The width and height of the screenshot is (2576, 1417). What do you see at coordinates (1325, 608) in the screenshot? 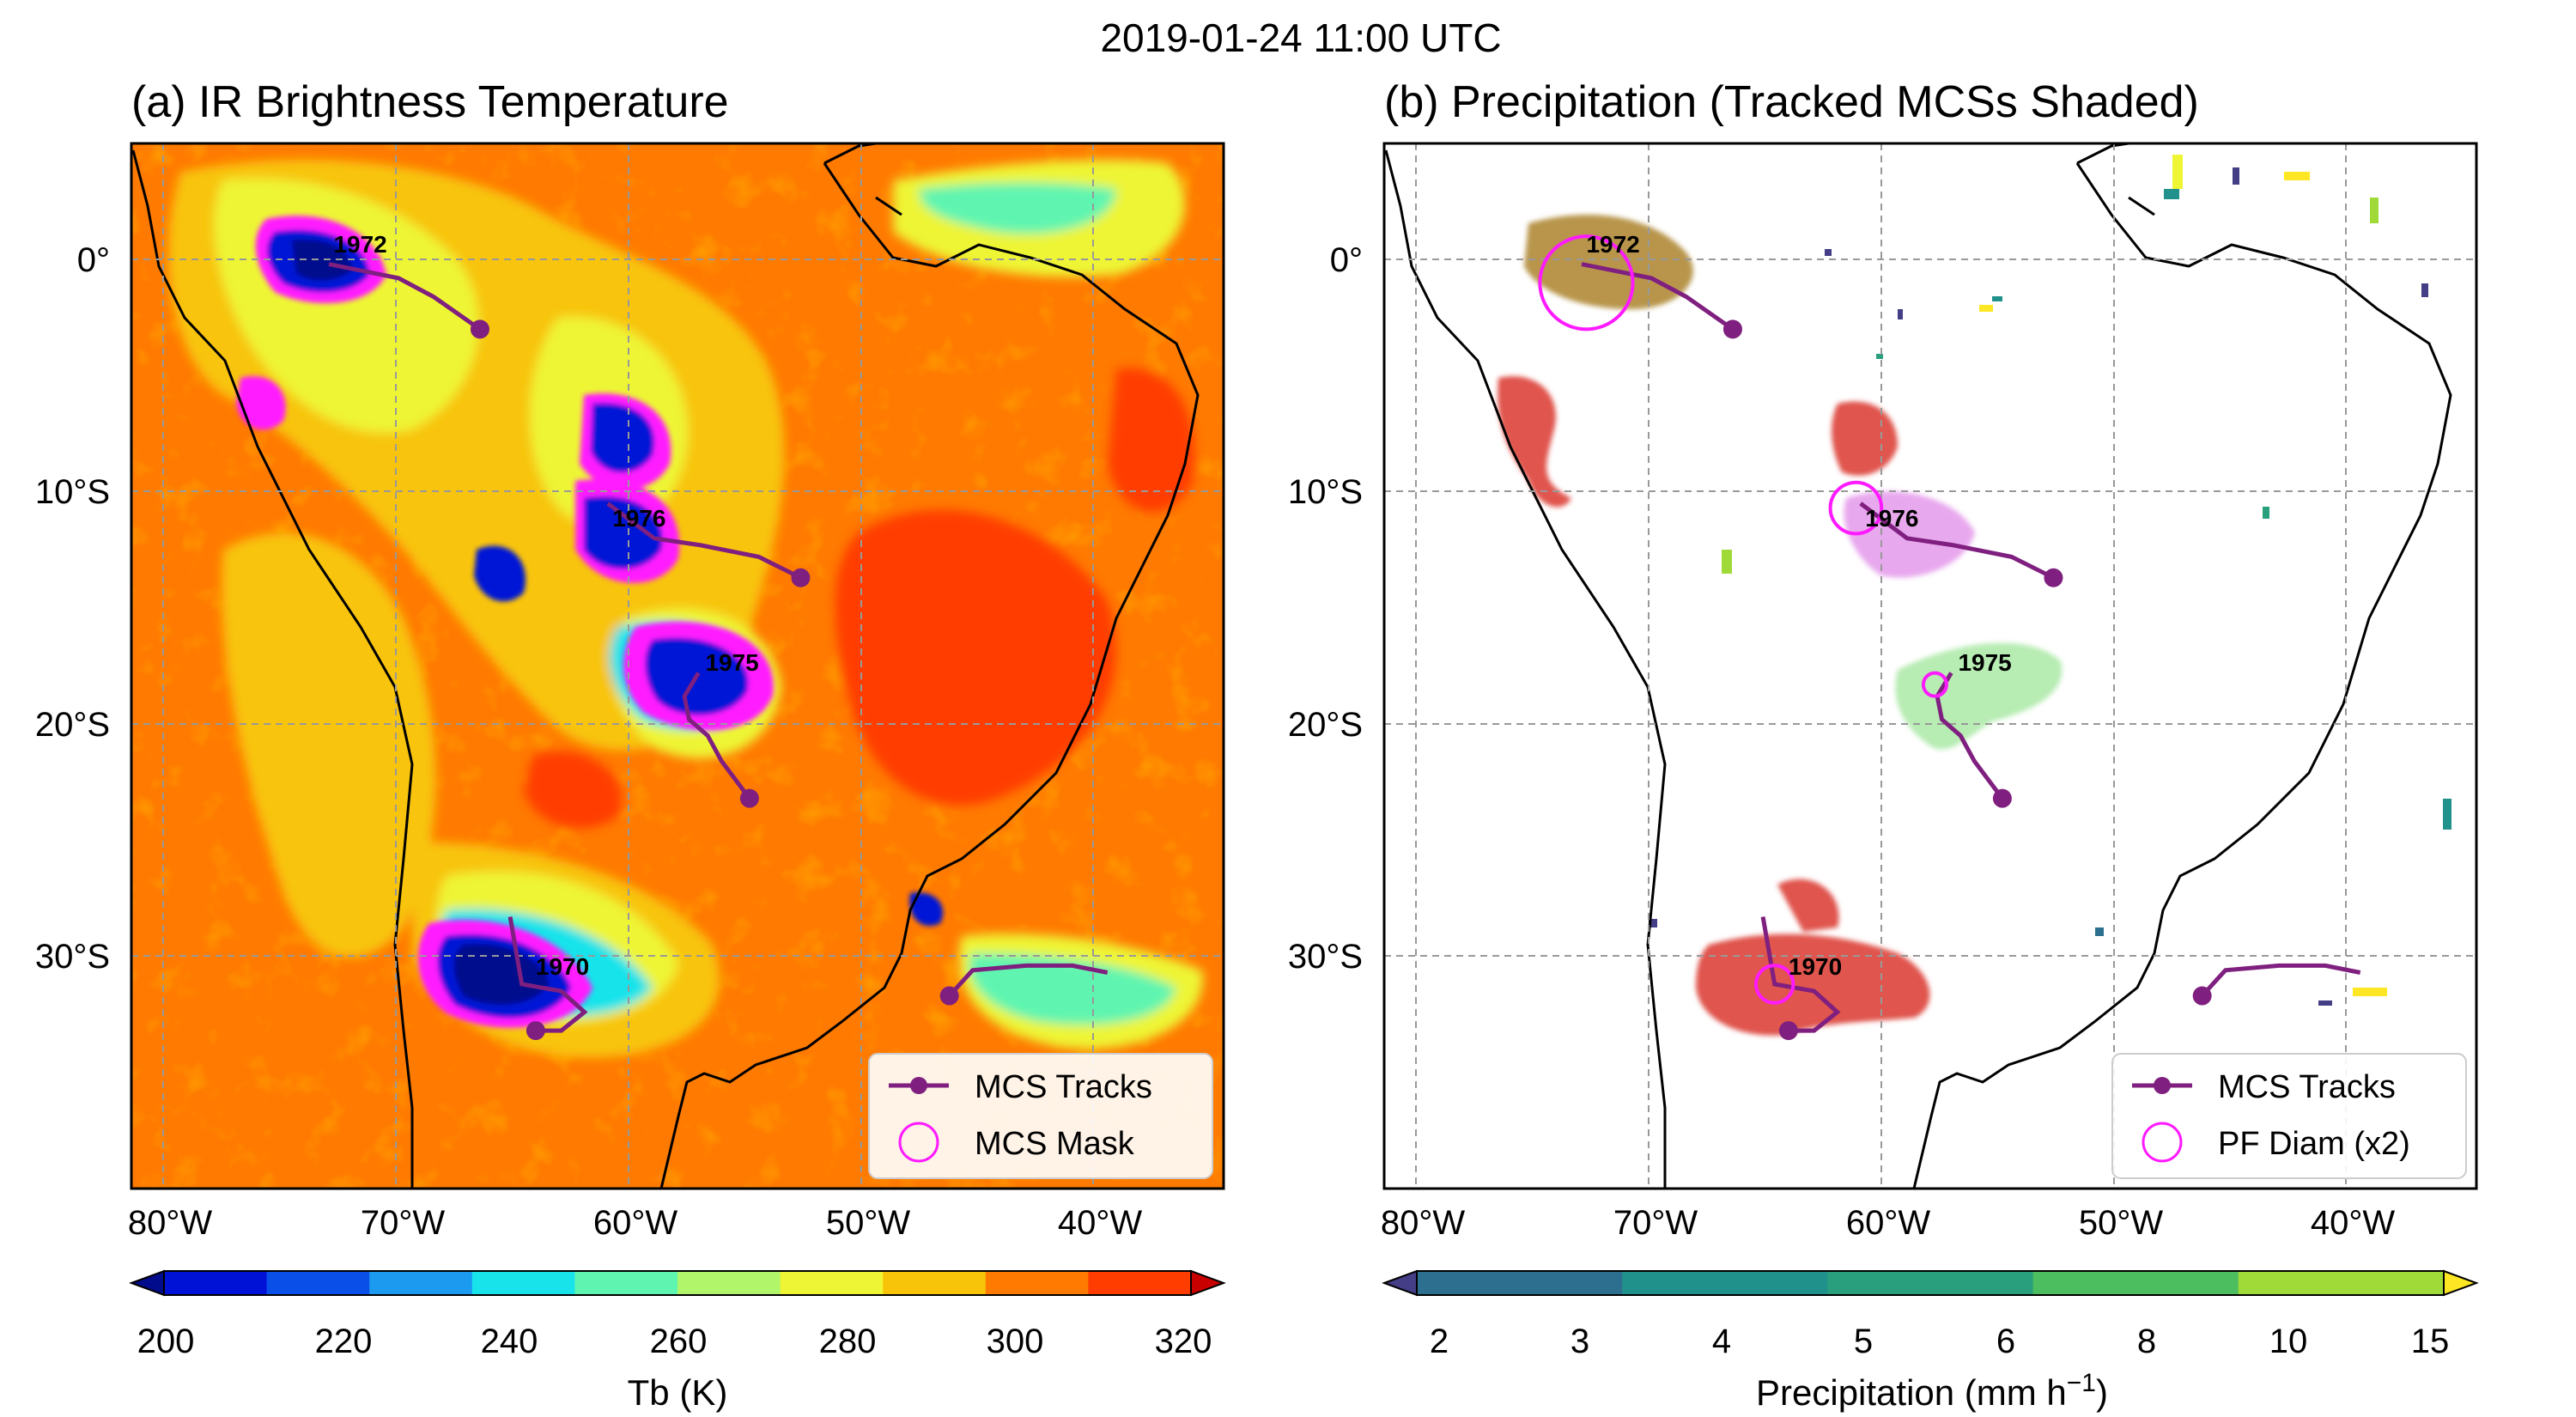
I see `panel-b-lat-labels: 0° 10°S 20°S 30°S` at bounding box center [1325, 608].